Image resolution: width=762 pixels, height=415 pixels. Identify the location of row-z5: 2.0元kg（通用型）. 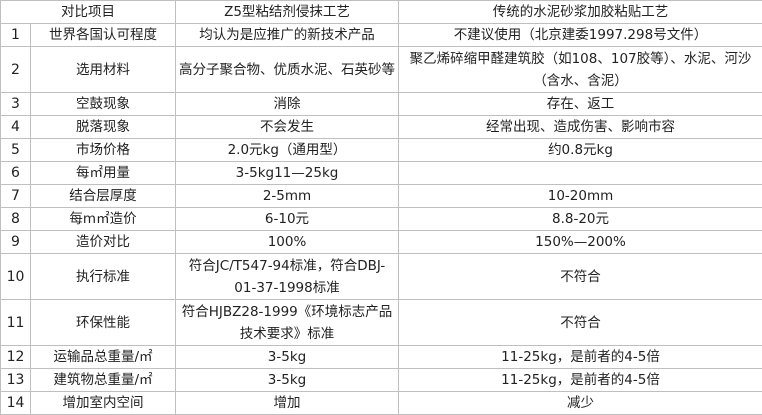
(287, 150).